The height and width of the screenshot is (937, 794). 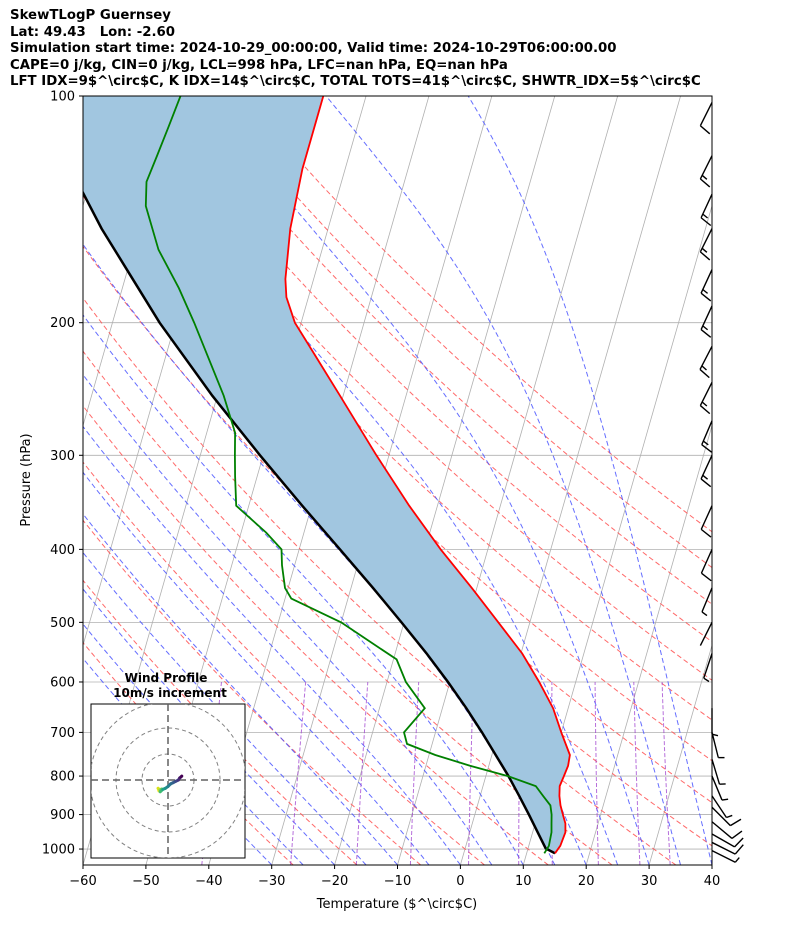 What do you see at coordinates (62, 550) in the screenshot?
I see `y-tick-label: 400` at bounding box center [62, 550].